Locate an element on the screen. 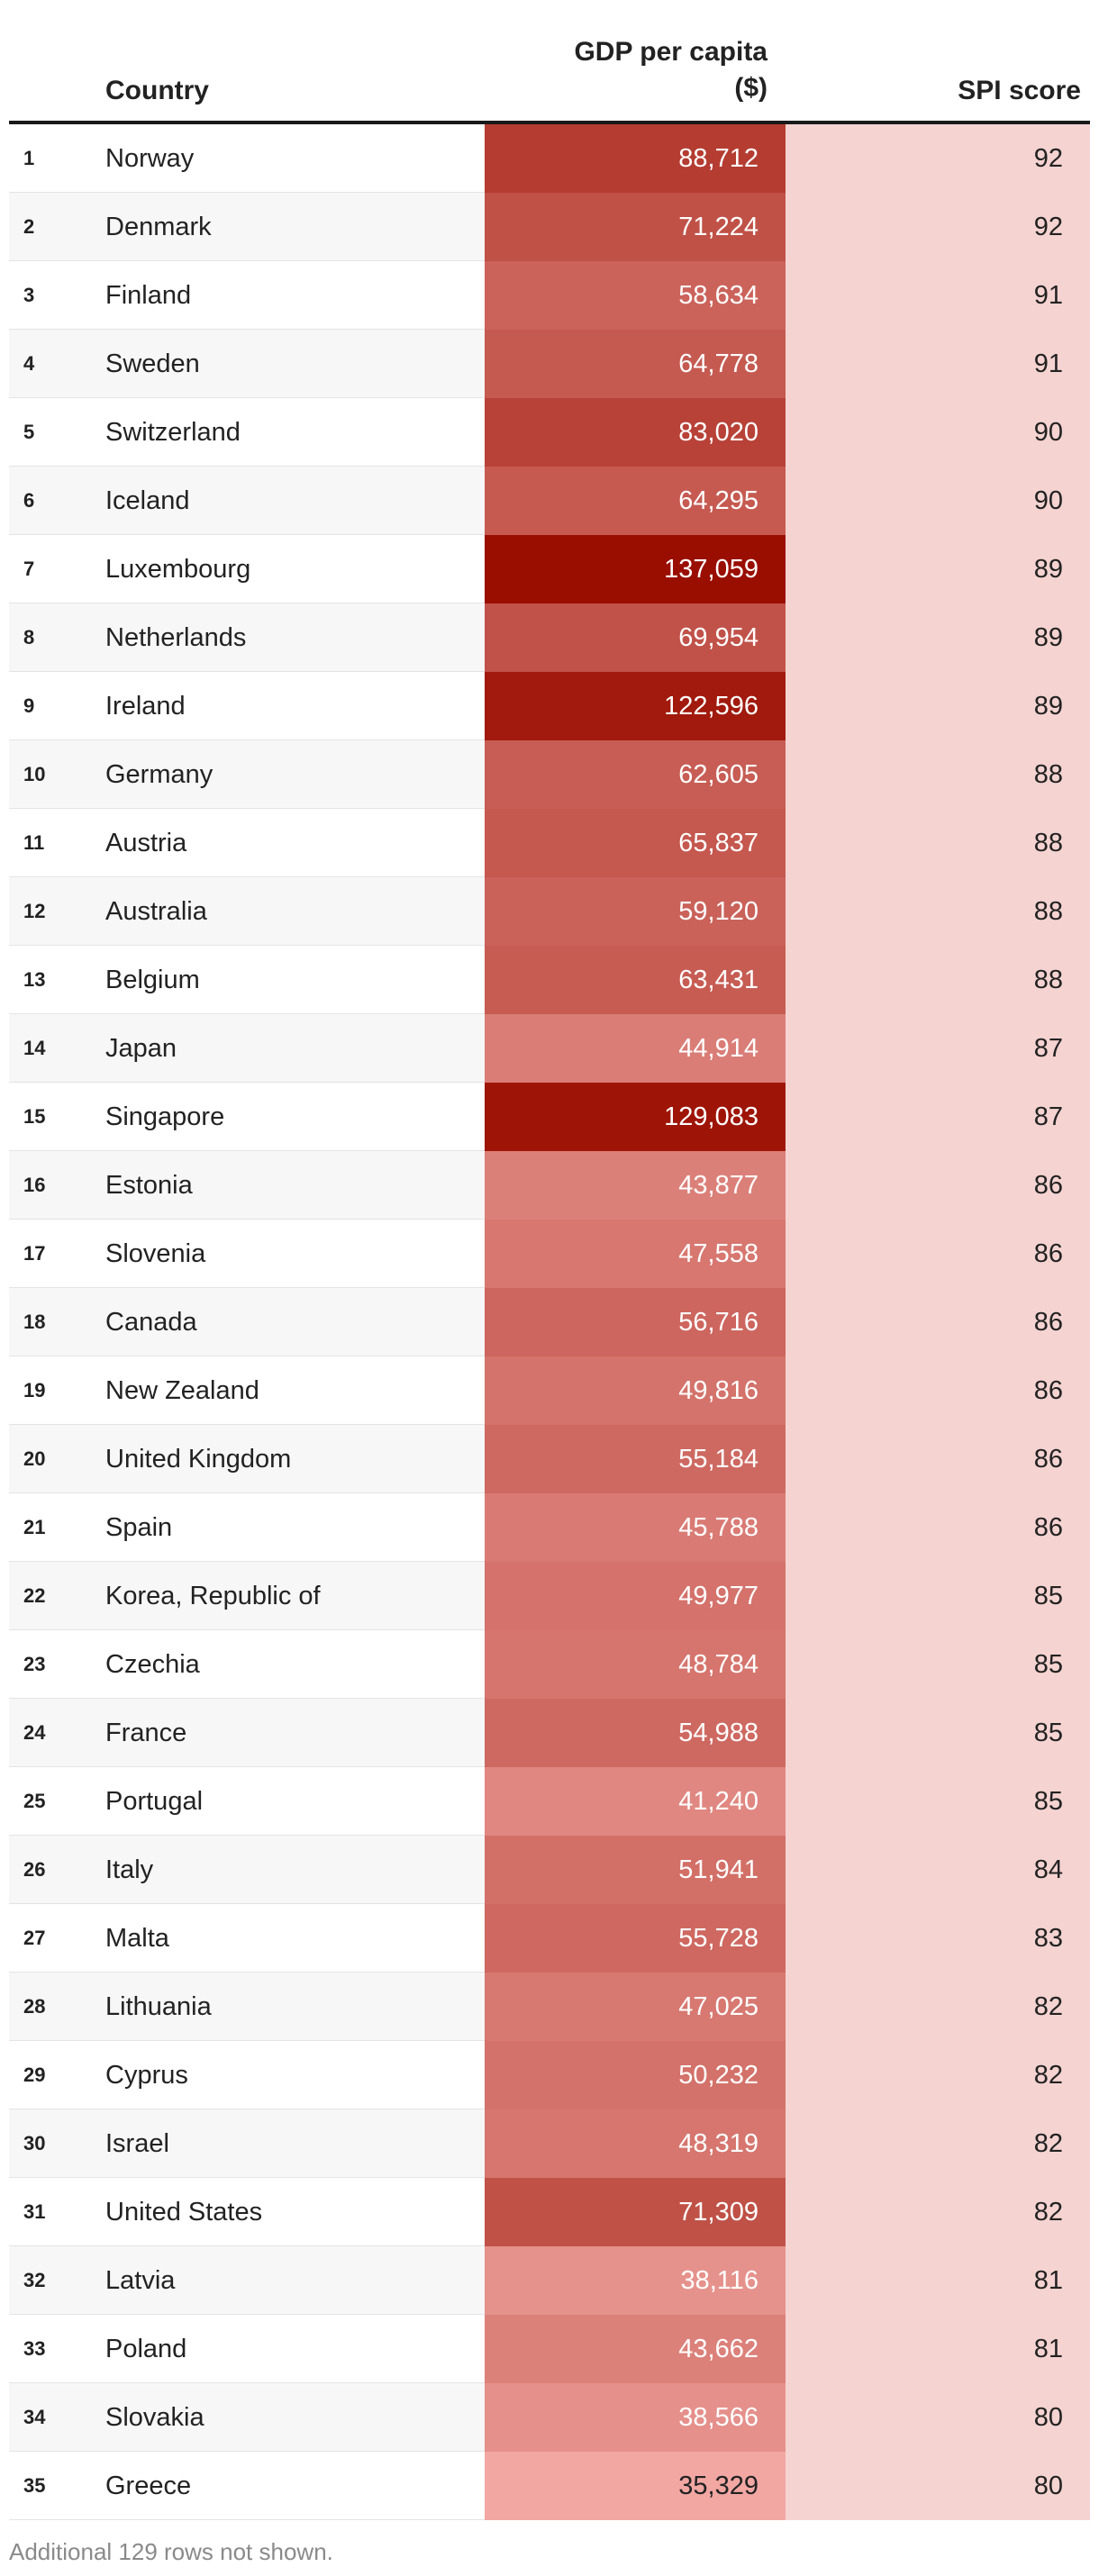 The width and height of the screenshot is (1099, 2576). table-row: 8 Netherlands 69,954 89 is located at coordinates (549, 637).